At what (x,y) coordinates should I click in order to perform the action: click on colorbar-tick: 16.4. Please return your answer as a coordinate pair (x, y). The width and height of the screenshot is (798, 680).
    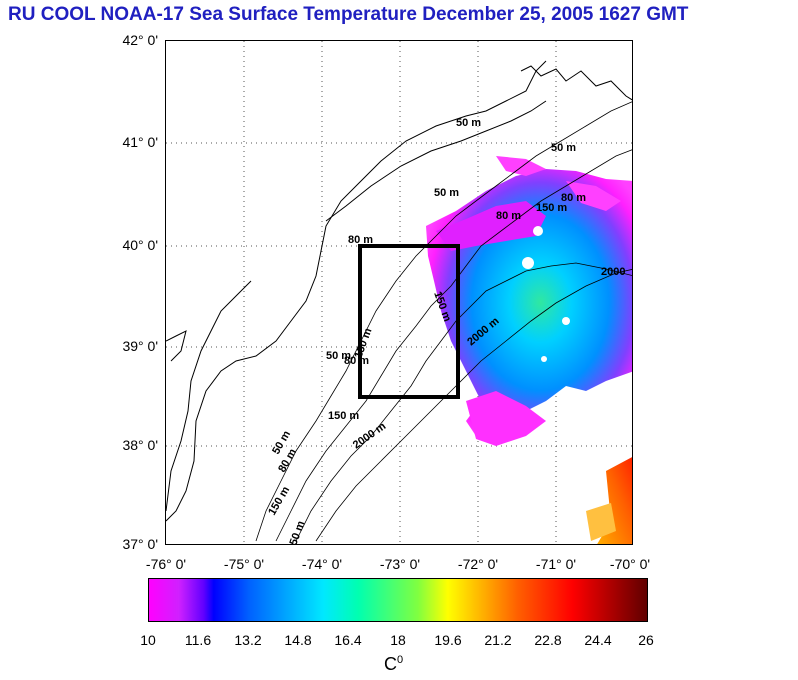
    Looking at the image, I should click on (348, 640).